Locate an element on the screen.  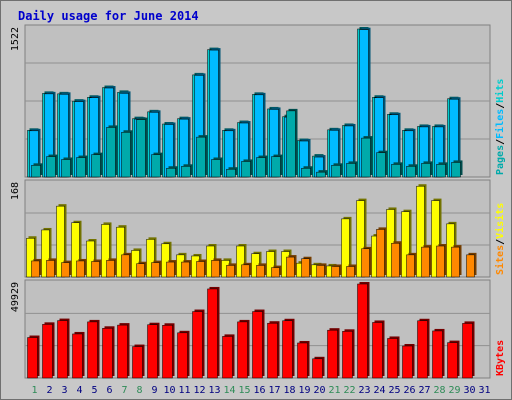
day-label-7: 7 is located at coordinates (124, 390).